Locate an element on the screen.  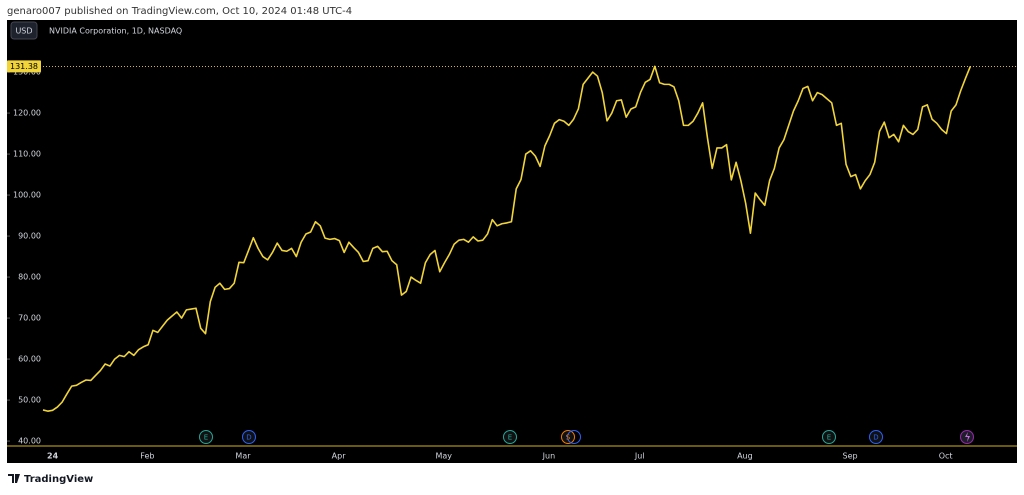
x-tick-label: Sep is located at coordinates (850, 456).